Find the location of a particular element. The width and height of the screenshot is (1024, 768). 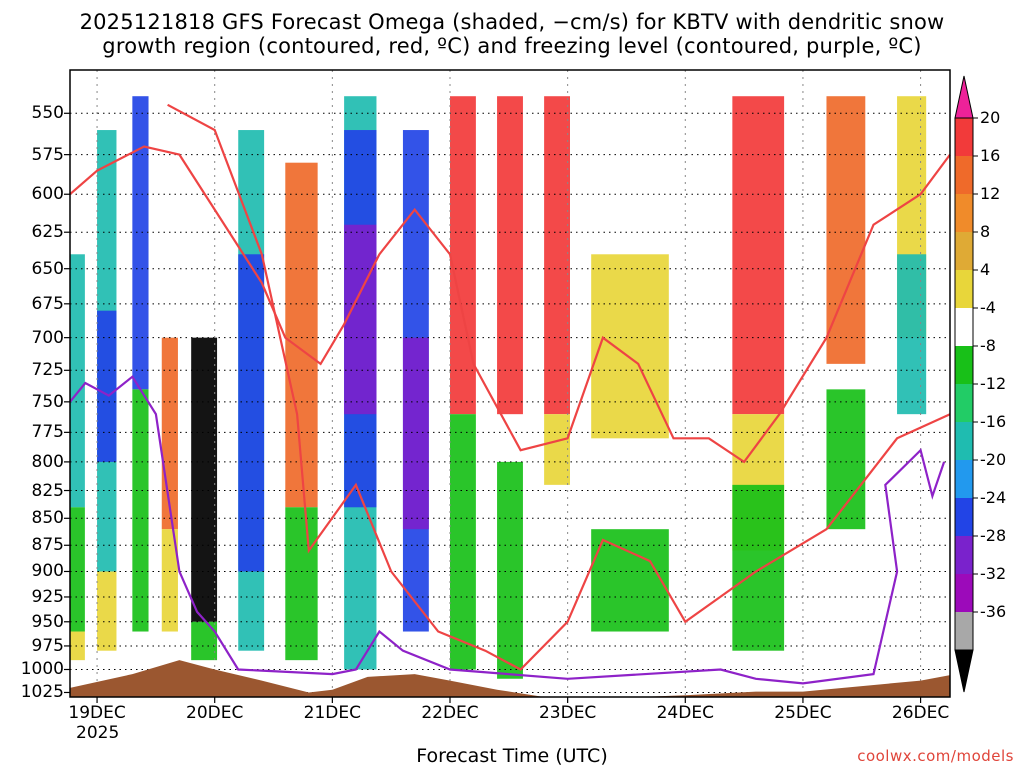

x-tick-label: 21DEC is located at coordinates (332, 713).